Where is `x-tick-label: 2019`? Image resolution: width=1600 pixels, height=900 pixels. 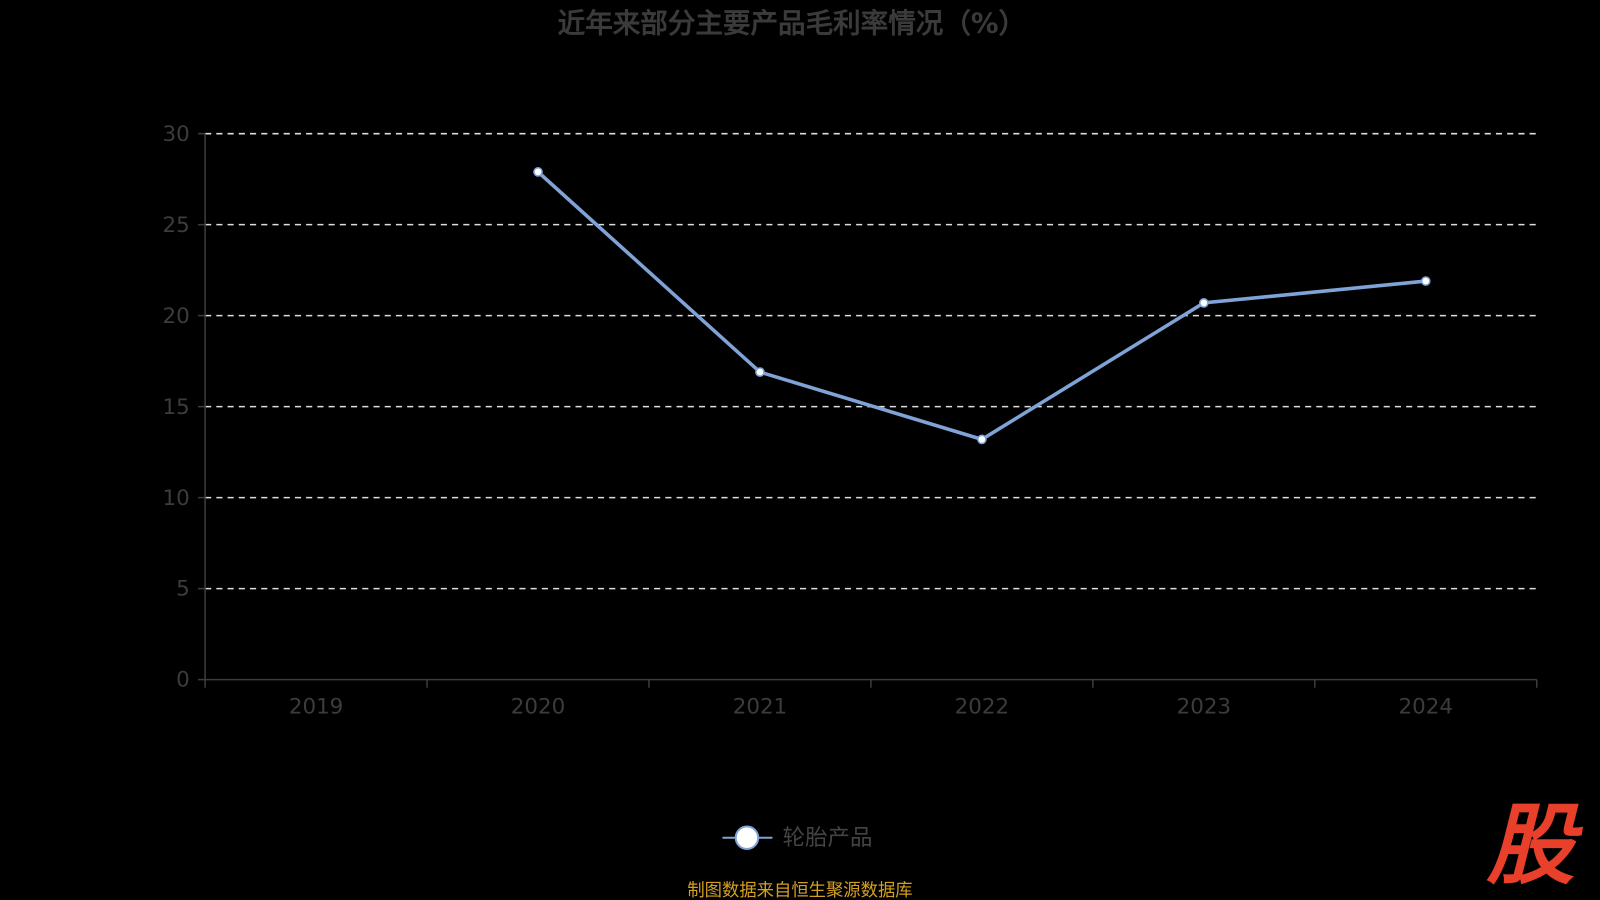
x-tick-label: 2019 is located at coordinates (316, 706).